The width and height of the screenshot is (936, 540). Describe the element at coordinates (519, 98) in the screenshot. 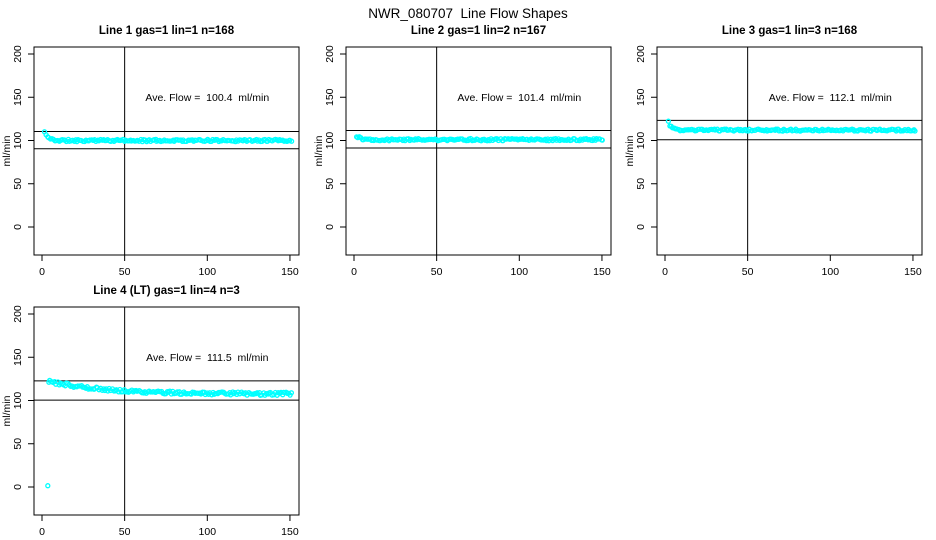

I see `ave-flow-annotation: Ave. Flow = 101.4 ml/min` at that location.